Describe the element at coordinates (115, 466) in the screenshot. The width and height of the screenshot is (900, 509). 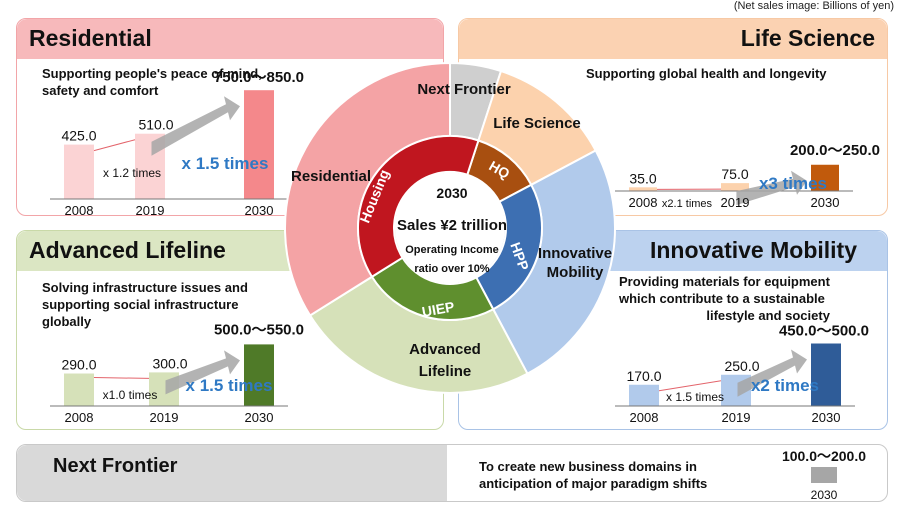
I see `next-frontier-title: Next Frontier` at that location.